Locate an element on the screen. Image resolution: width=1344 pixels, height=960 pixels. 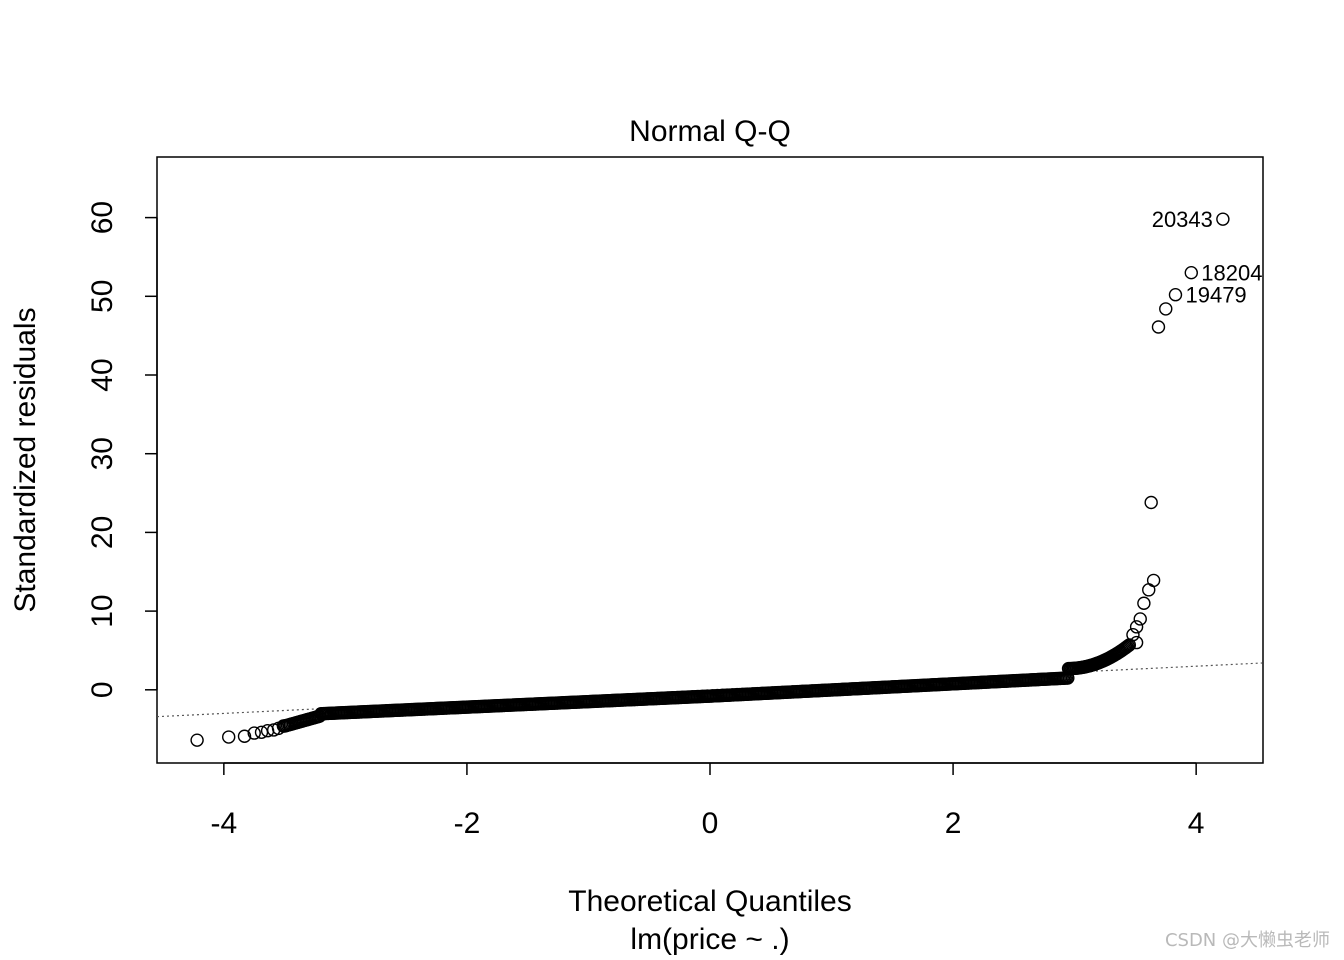
y-tick-label: 30 is located at coordinates (102, 453).